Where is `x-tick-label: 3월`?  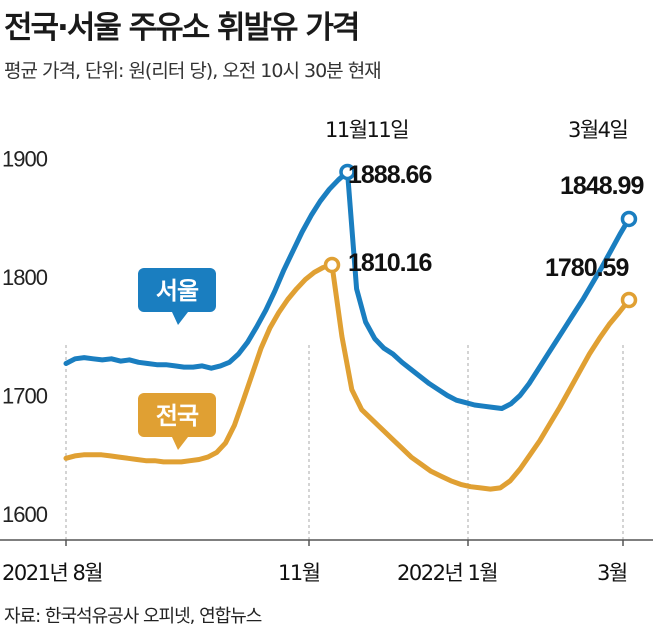 x-tick-label: 3월 is located at coordinates (612, 573).